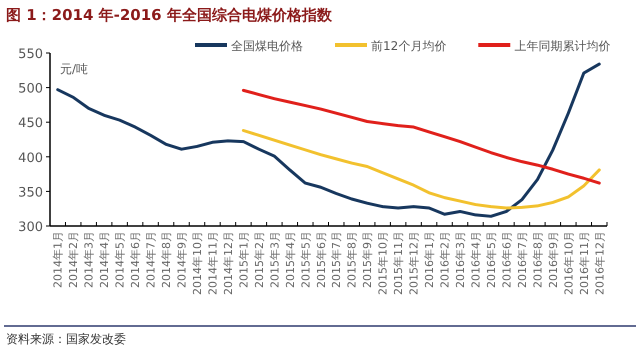 Image resolution: width=640 pixels, height=350 pixels. I want to click on title: 图 1：2014 年-2016 年全国综合电煤价格指数, so click(169, 15).